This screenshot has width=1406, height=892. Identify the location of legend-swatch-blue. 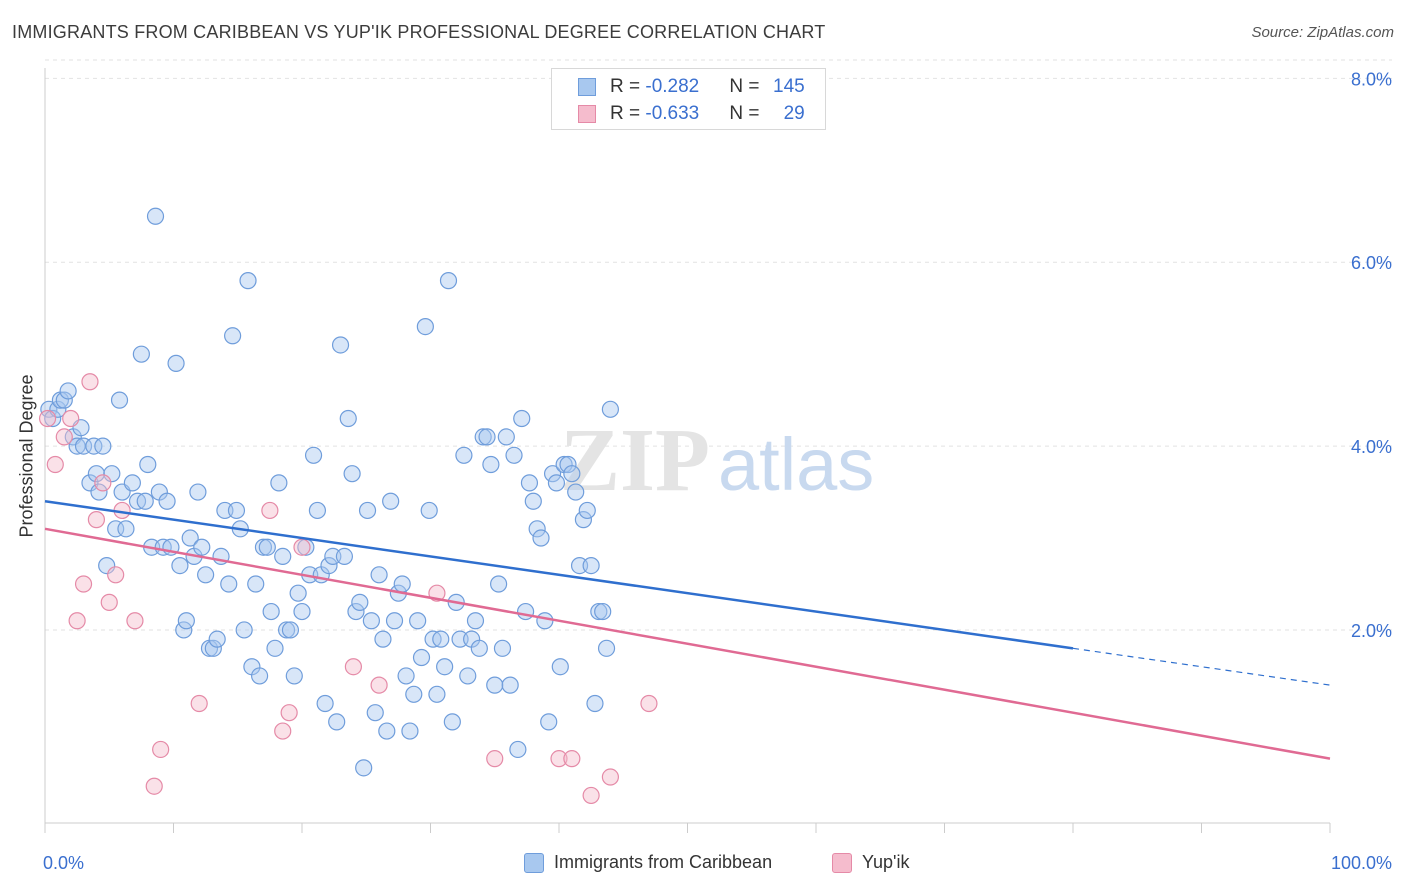
(534, 862).